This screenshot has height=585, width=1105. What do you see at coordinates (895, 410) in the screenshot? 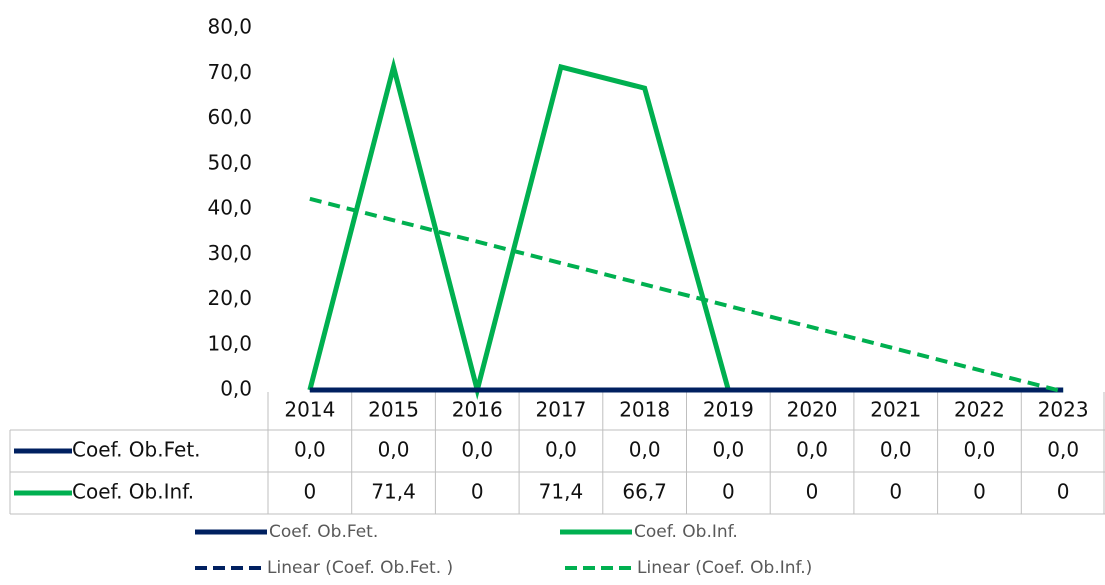
I see `x-tick-label: 2021` at bounding box center [895, 410].